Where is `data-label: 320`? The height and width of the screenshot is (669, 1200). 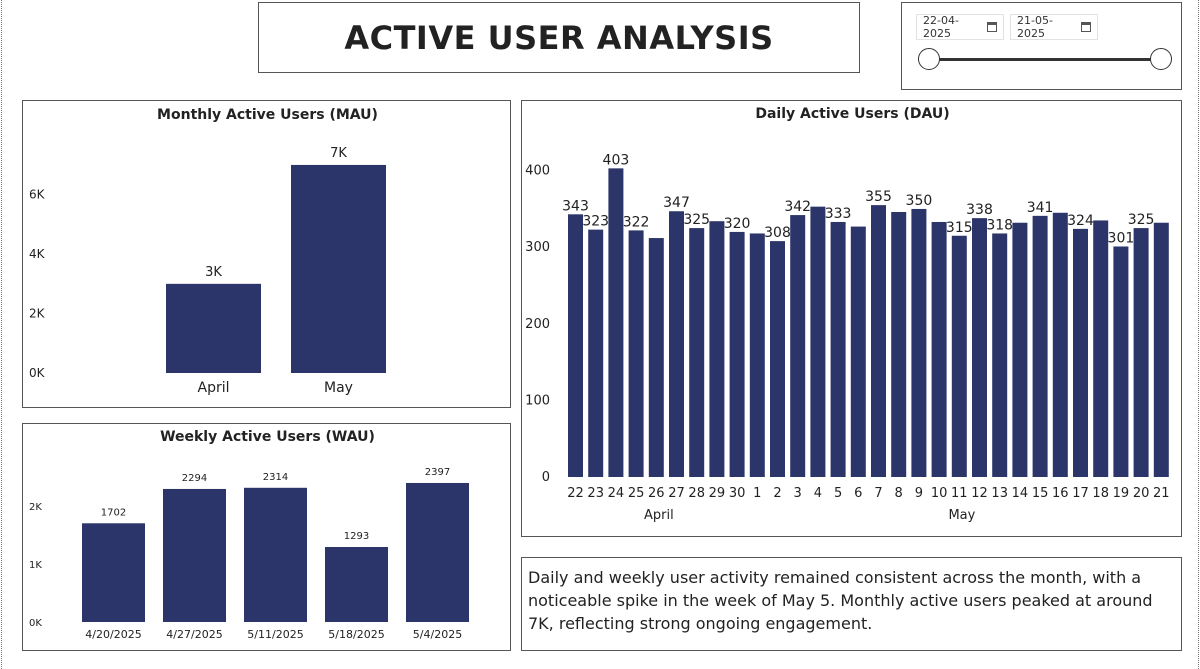
data-label: 320 is located at coordinates (737, 224).